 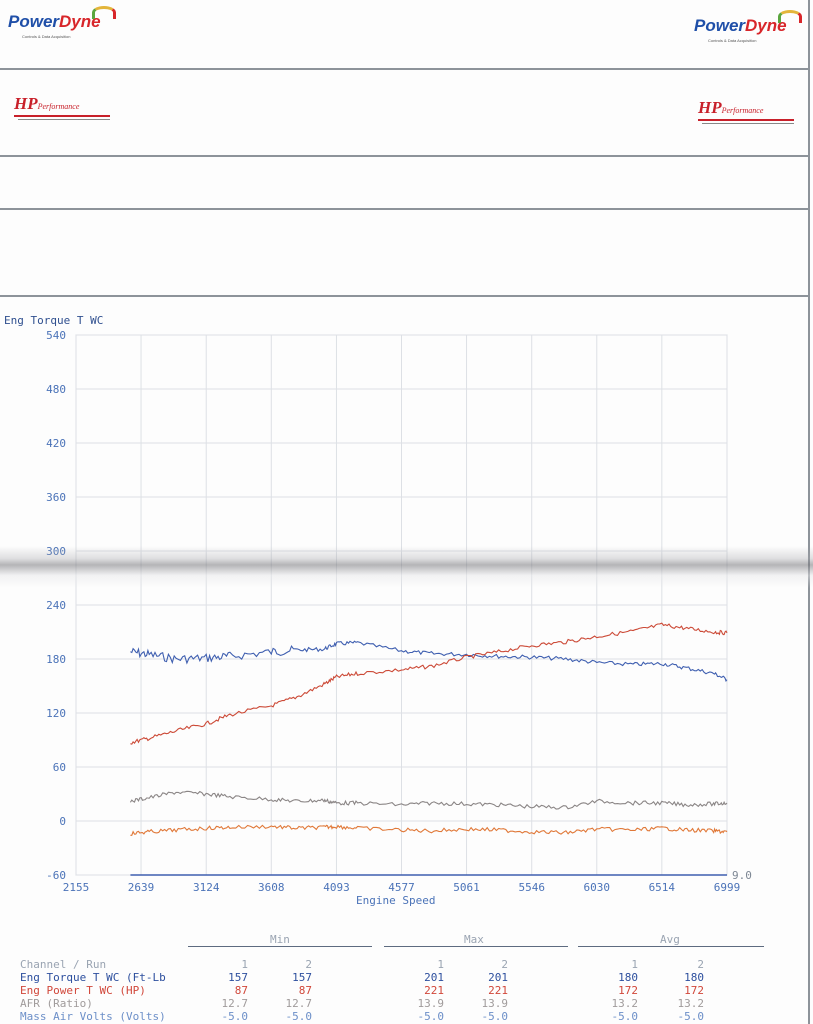 I want to click on right-axis-label: 9.0, so click(x=742, y=875).